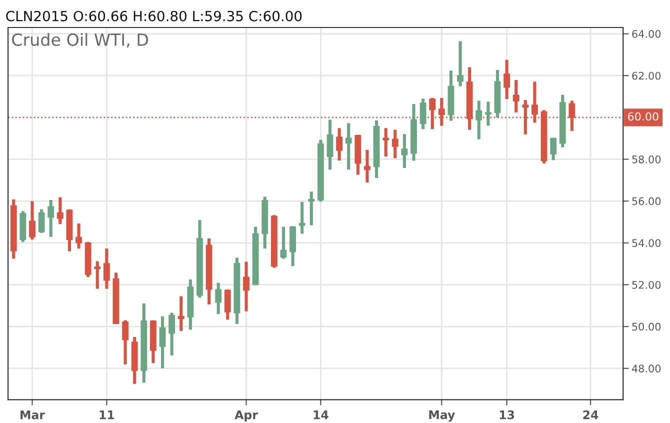  I want to click on x-tick-label: May, so click(442, 416).